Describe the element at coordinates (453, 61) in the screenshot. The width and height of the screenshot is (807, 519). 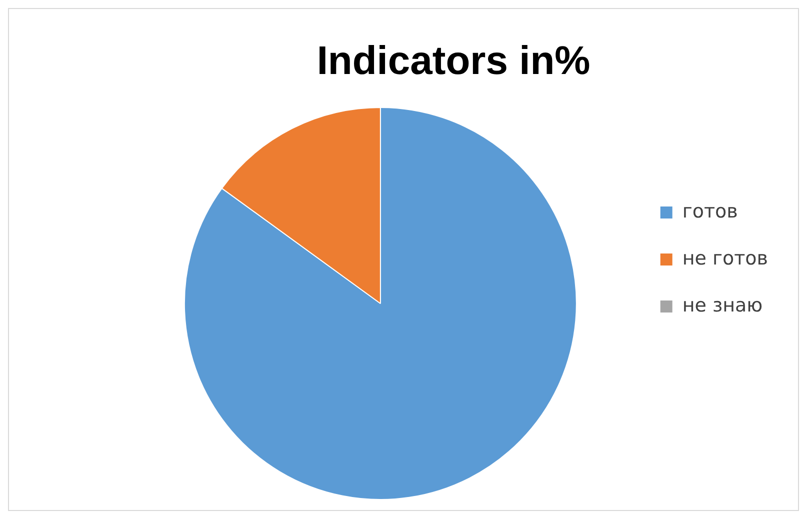
I see `chart-title: Indicators in%` at that location.